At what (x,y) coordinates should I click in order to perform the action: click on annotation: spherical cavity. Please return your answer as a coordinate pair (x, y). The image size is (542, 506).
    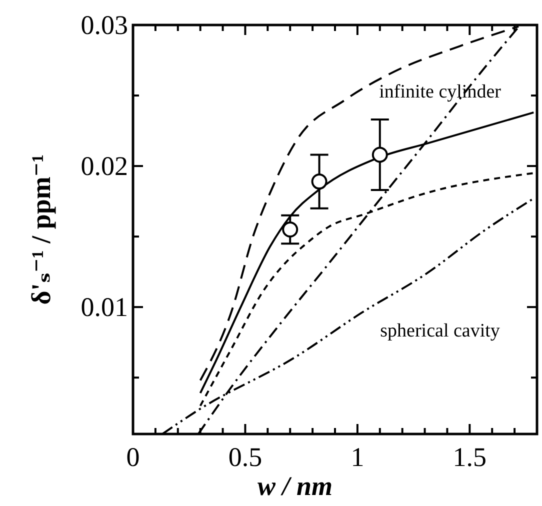
    Looking at the image, I should click on (440, 331).